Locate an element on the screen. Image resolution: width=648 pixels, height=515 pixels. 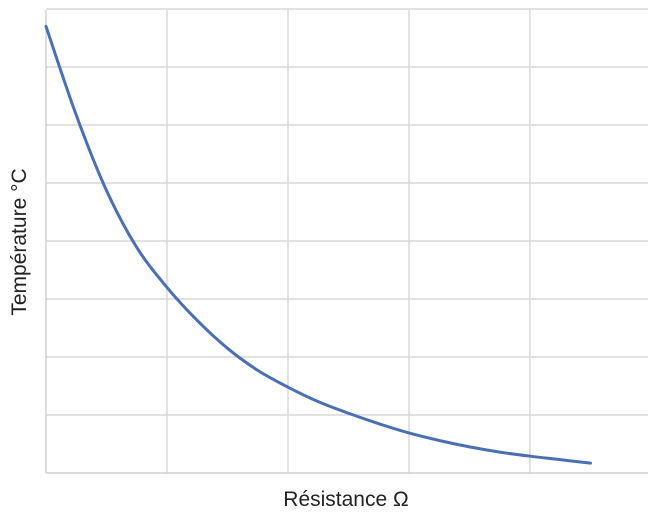
y-axis-label: Température °C is located at coordinates (19, 241).